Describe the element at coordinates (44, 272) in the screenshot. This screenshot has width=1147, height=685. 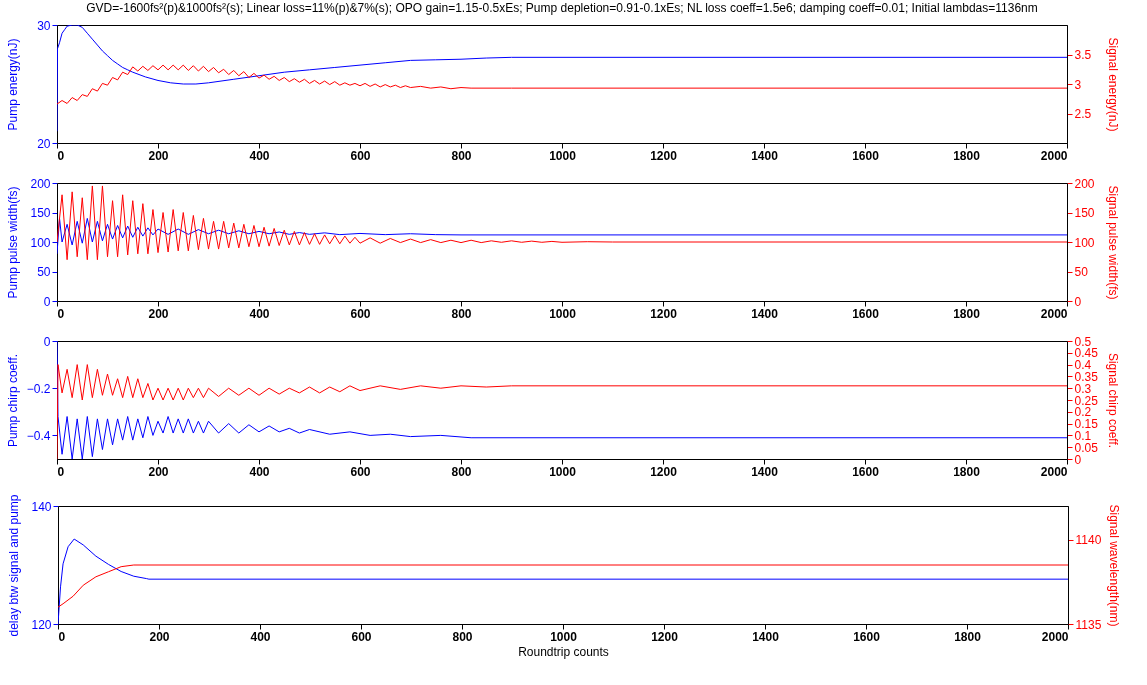
I see `y-tick-label: 50` at that location.